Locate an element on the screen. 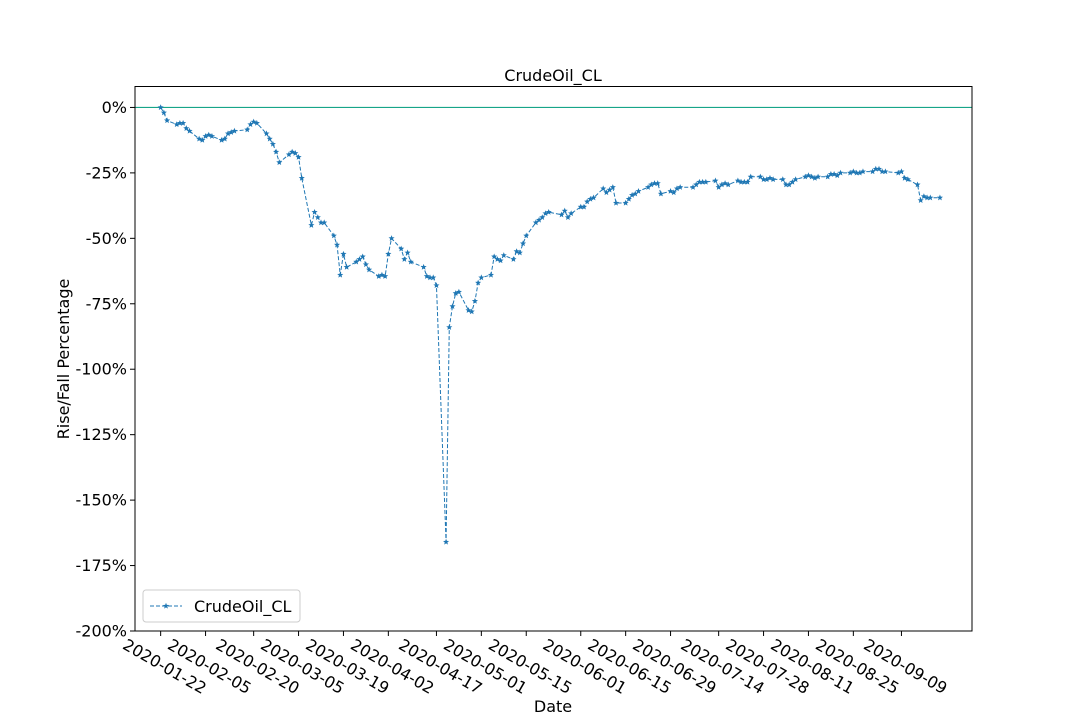 Image resolution: width=1080 pixels, height=720 pixels. y-axis-ticks: 0% -25% -50% -75% -100% -125% -150% -175% -200% is located at coordinates (105, 369).